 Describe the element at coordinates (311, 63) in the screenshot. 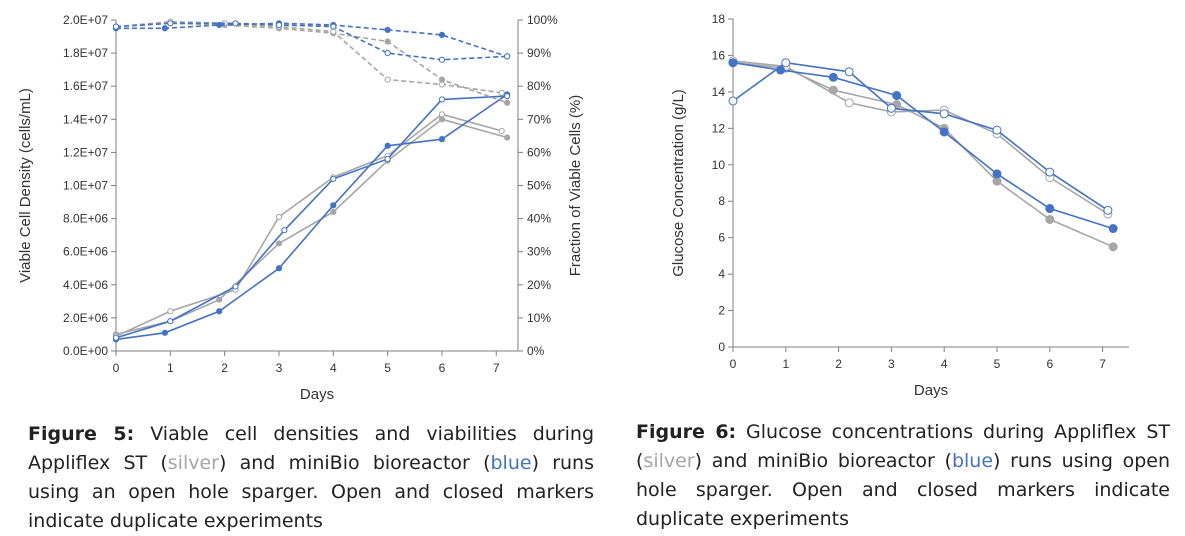

I see `fig5-series-5-line` at that location.